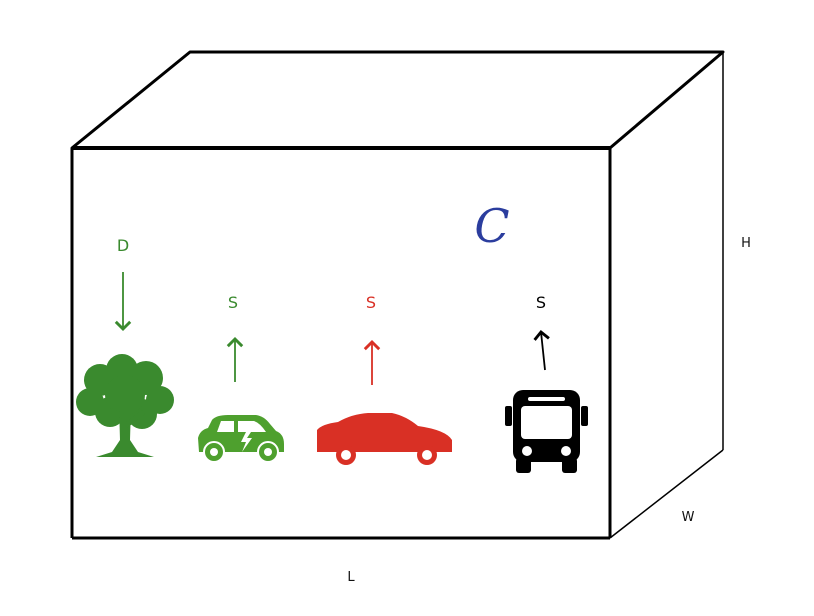  I want to click on height-label: H, so click(746, 243).